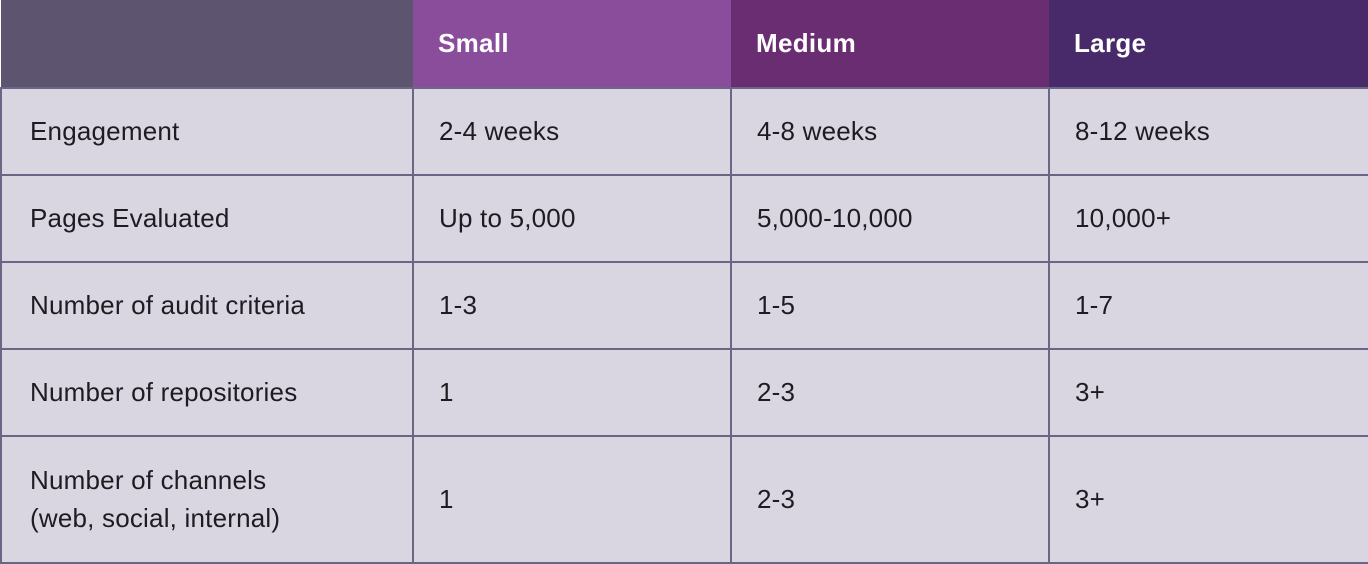  Describe the element at coordinates (572, 218) in the screenshot. I see `cell-value: Up to 5,000` at that location.